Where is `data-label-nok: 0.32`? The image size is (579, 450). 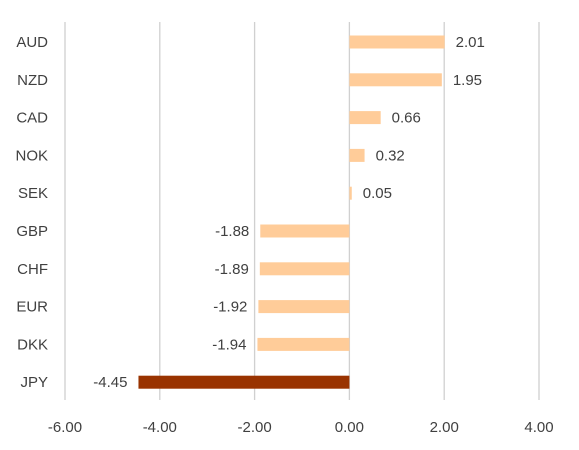
data-label-nok: 0.32 is located at coordinates (390, 155).